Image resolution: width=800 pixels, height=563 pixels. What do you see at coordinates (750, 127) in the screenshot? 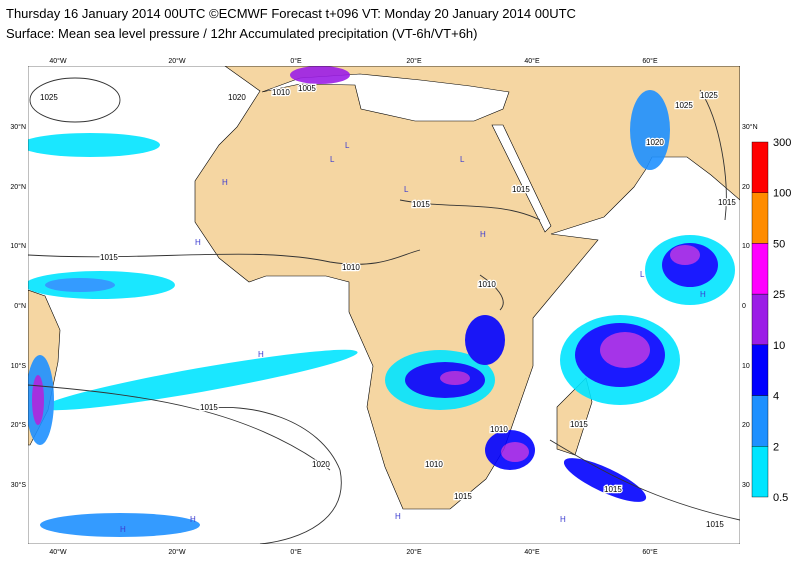
I see `lat-label-right: 30°N` at bounding box center [750, 127].